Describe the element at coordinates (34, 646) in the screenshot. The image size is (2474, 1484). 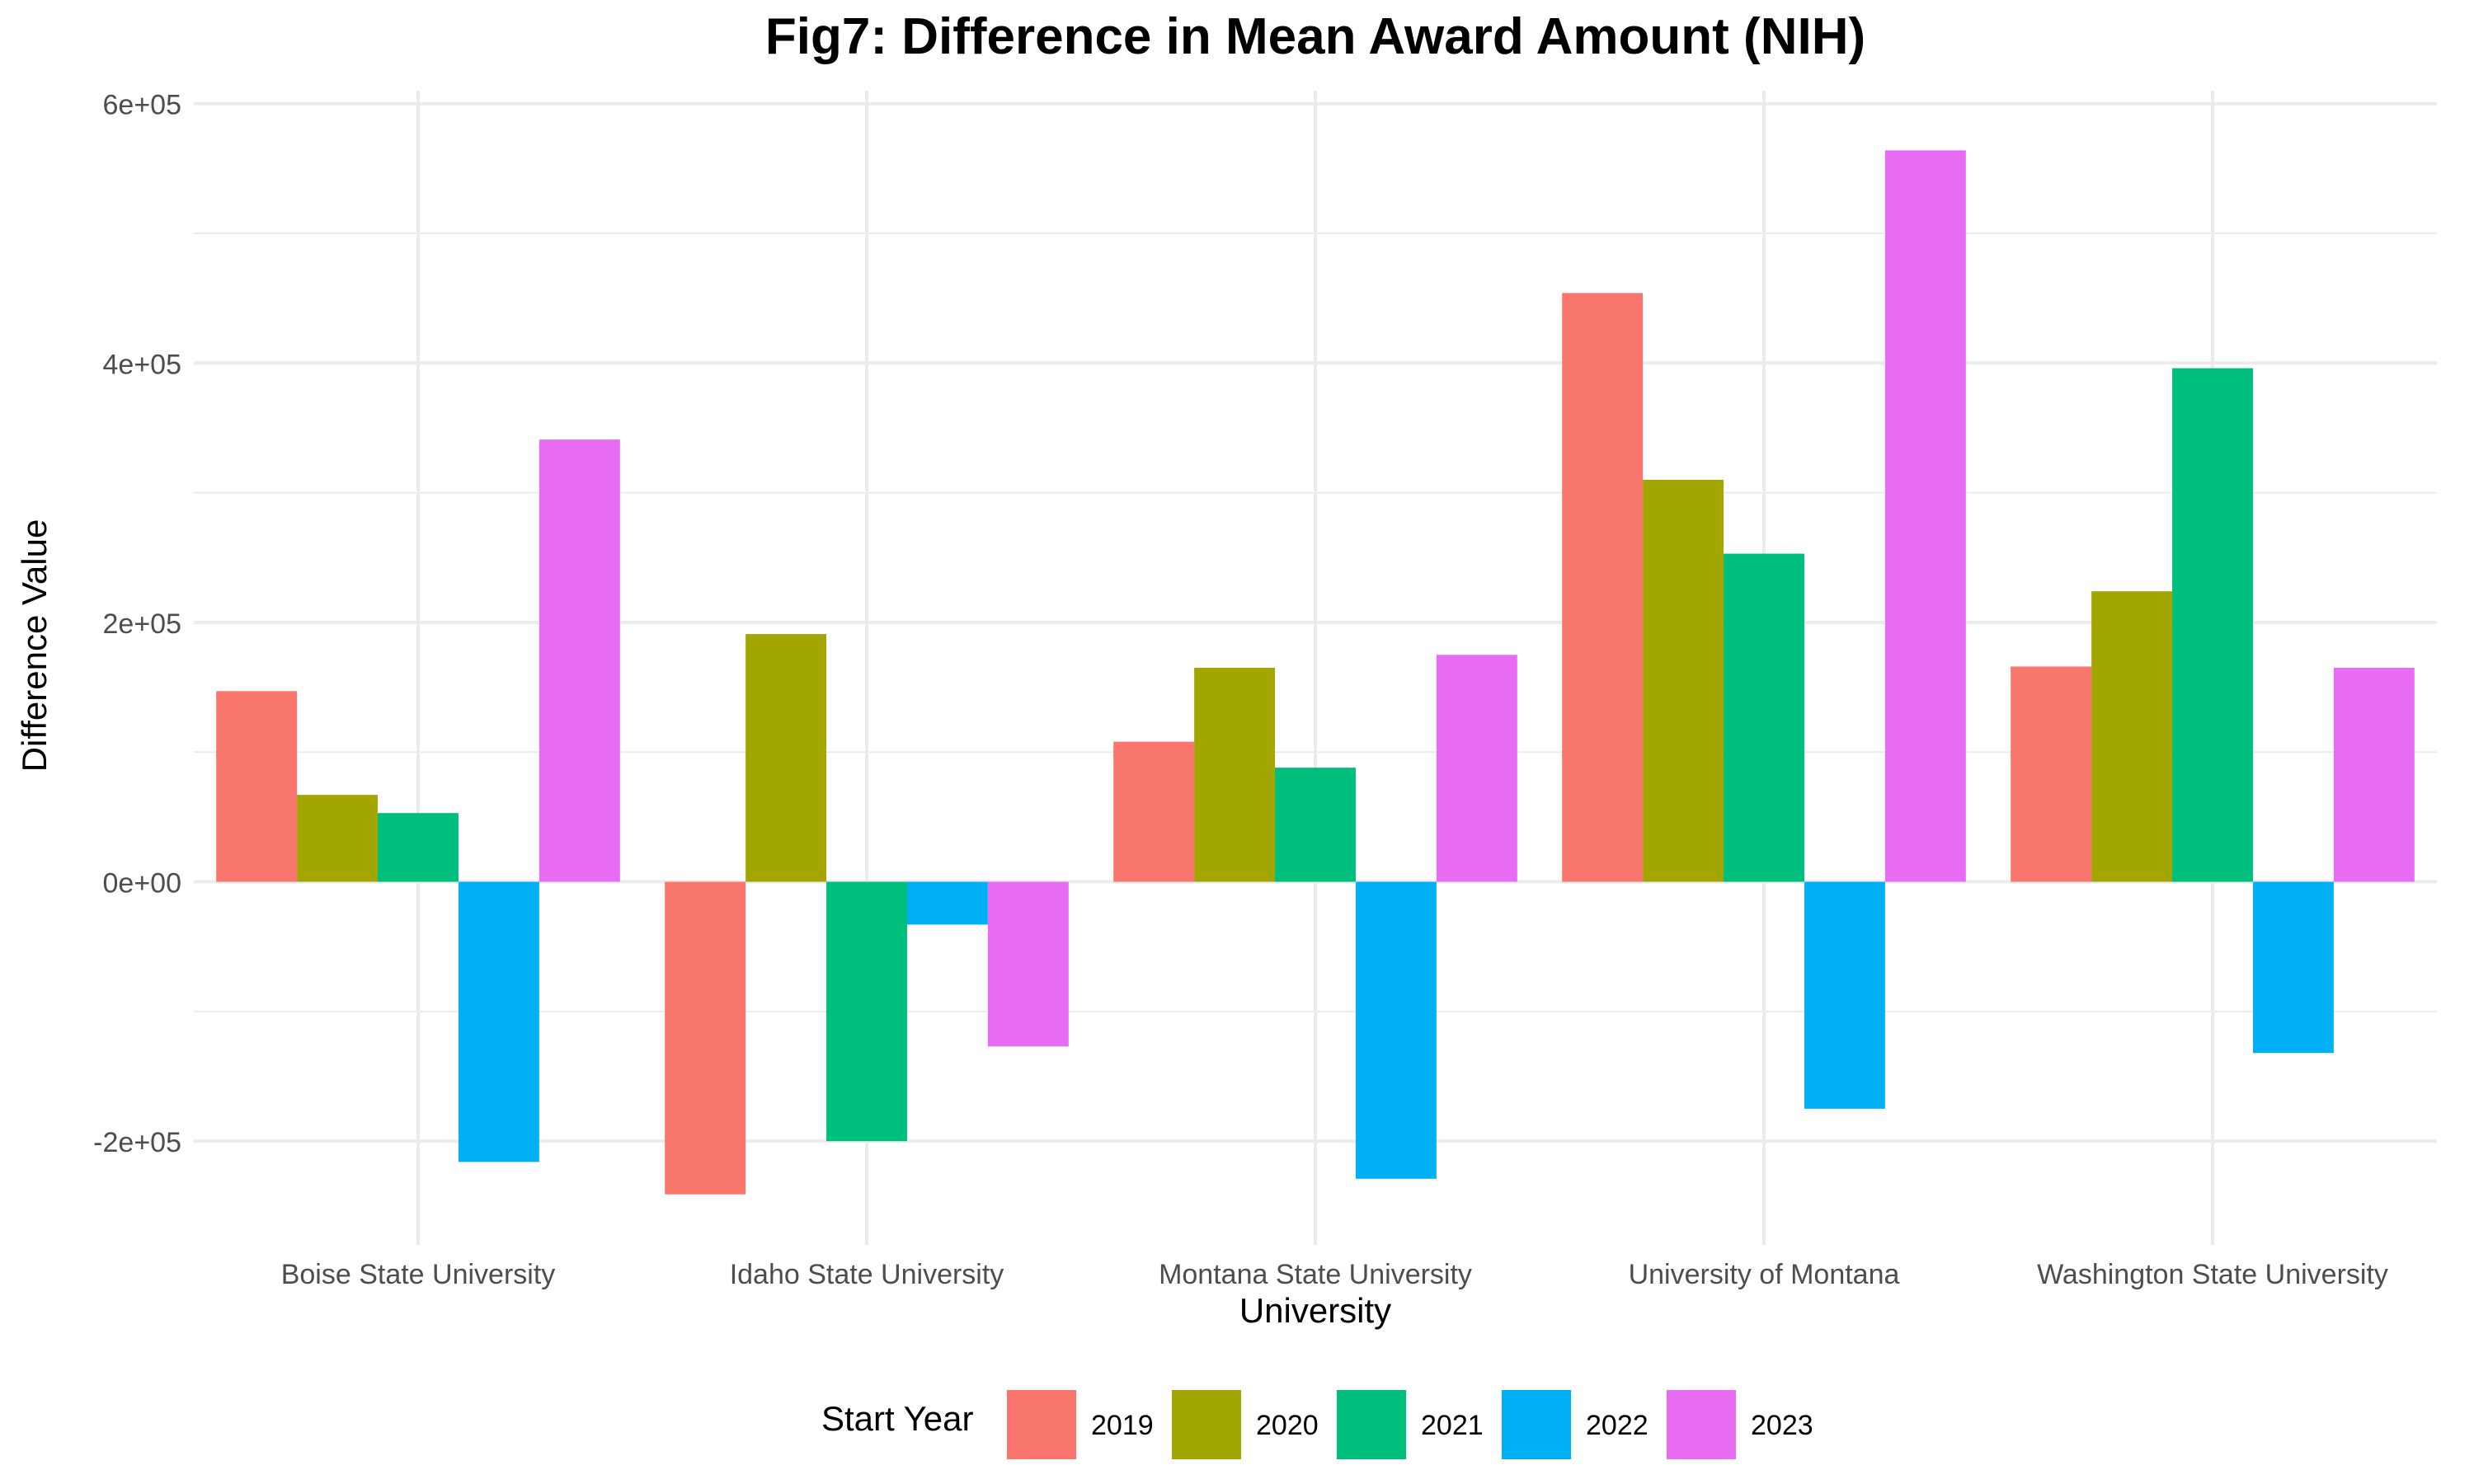
I see `y-axis-title: Difference Value` at that location.